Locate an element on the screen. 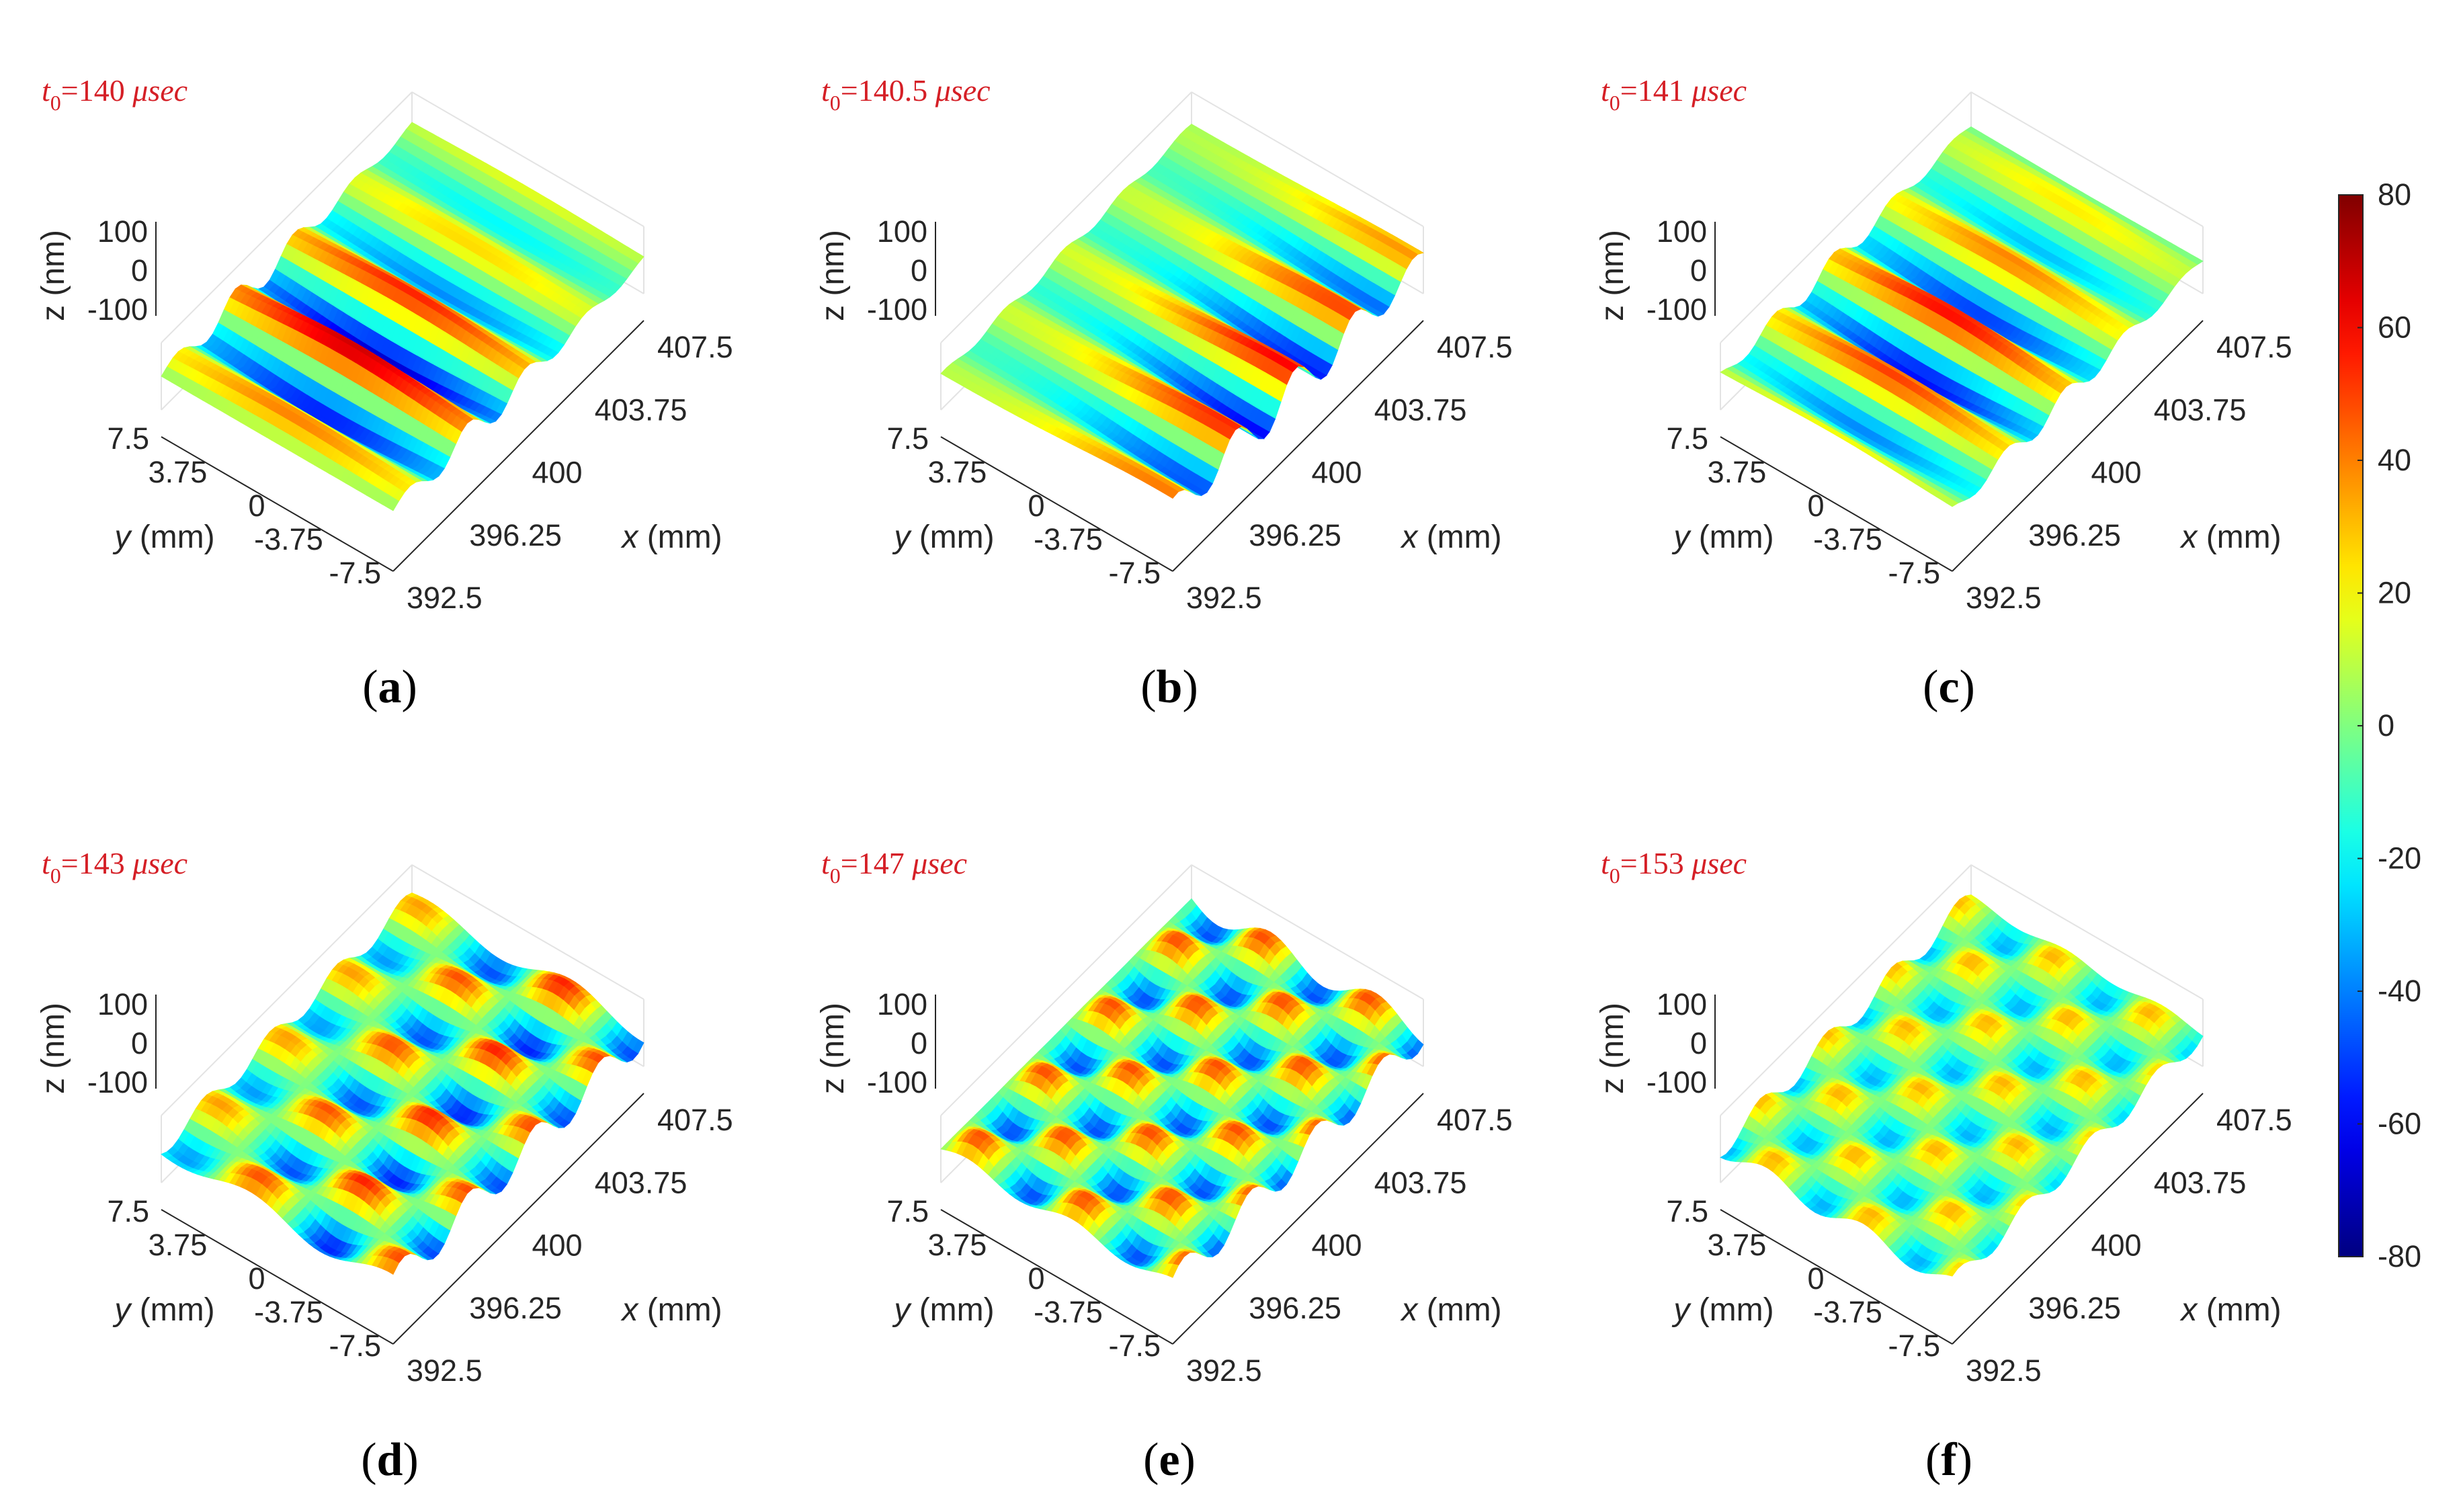 Image resolution: width=2461 pixels, height=1512 pixels. colorbar-tick-label: 20 is located at coordinates (2394, 593).